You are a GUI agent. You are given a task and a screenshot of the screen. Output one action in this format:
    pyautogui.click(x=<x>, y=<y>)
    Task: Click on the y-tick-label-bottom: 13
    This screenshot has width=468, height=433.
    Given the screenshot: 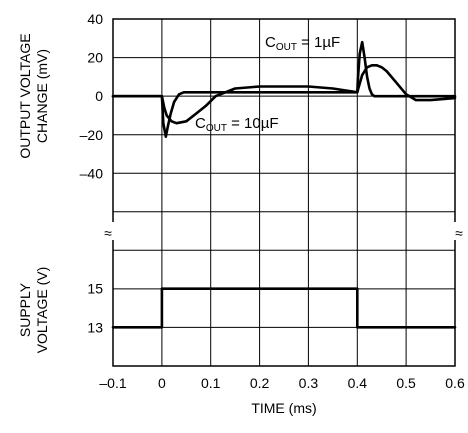 What is the action you would take?
    pyautogui.click(x=95, y=327)
    